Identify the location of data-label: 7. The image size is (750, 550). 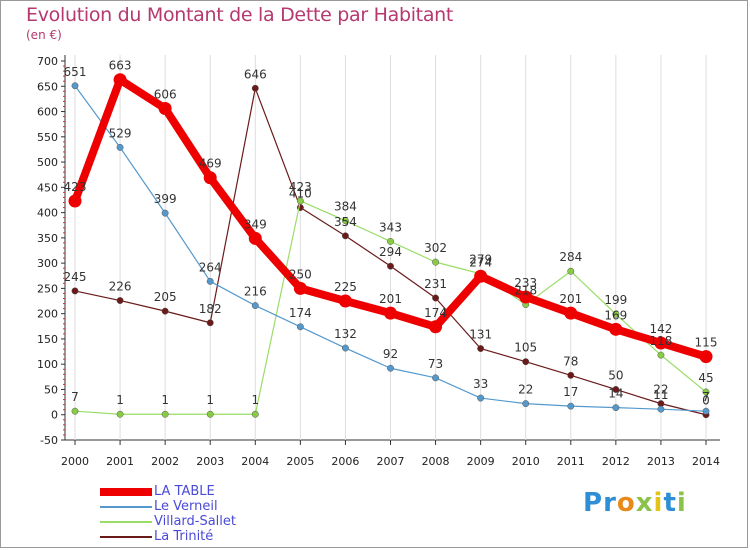
(75, 397).